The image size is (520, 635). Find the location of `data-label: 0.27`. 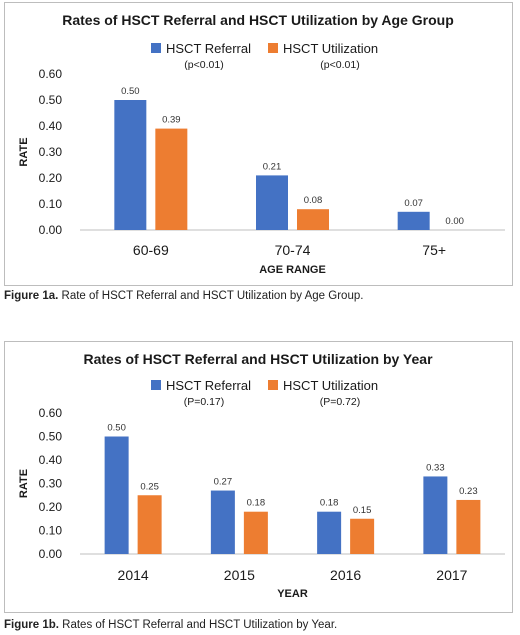

data-label: 0.27 is located at coordinates (223, 482).